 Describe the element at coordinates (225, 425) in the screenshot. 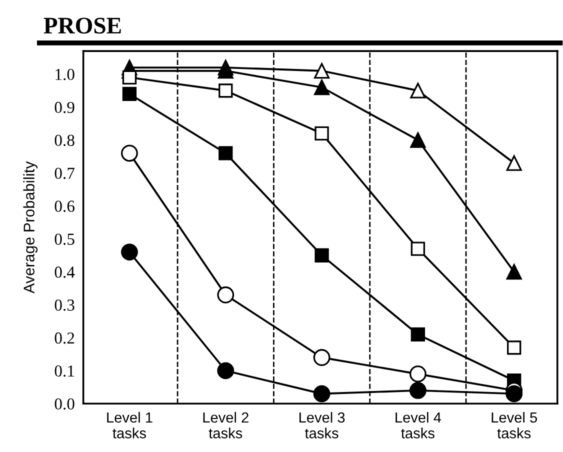

I see `x-tick-label: Level 2 tasks` at that location.